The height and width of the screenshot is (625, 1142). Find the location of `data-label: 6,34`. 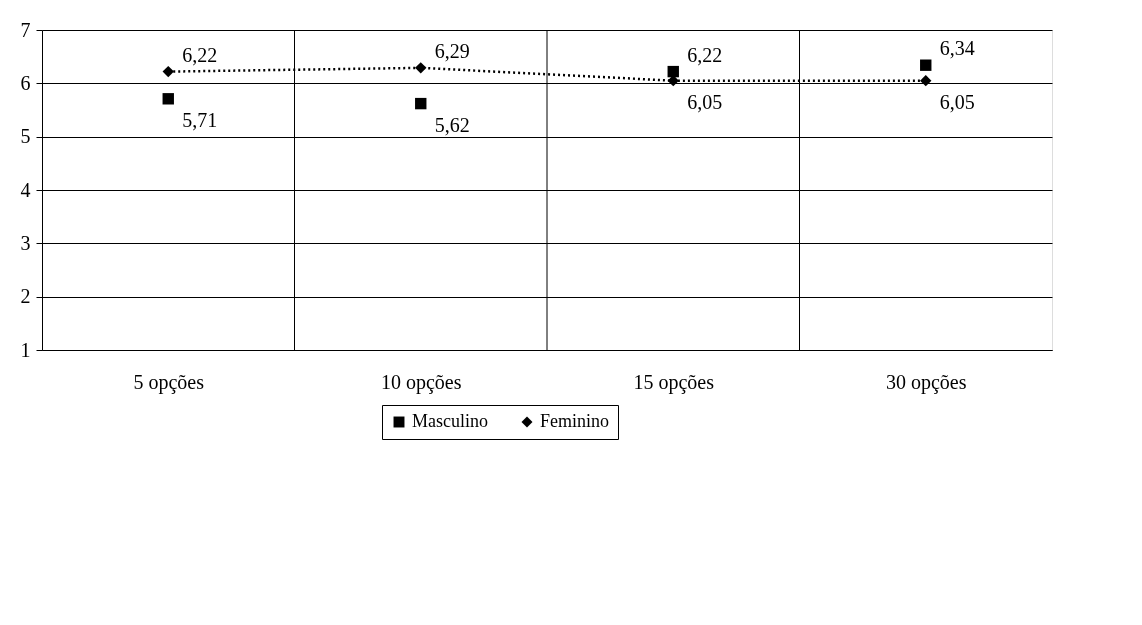

data-label: 6,34 is located at coordinates (957, 48).